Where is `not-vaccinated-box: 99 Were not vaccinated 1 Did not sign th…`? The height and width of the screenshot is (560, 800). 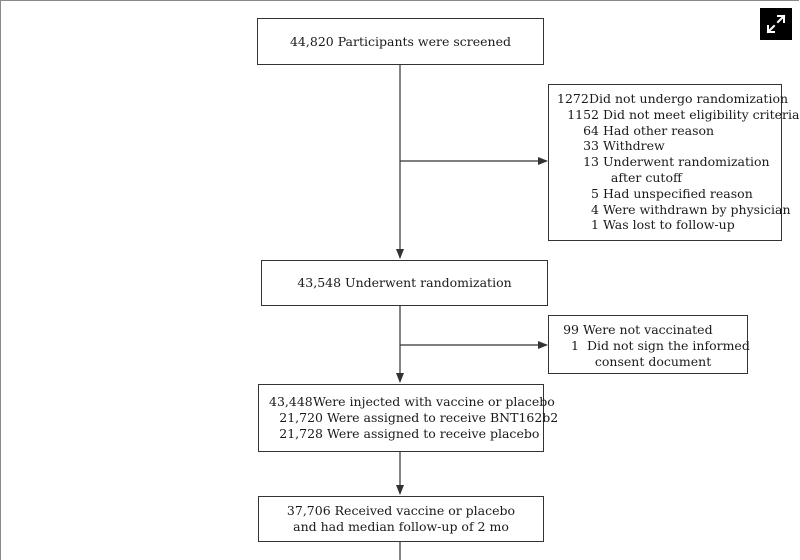
not-vaccinated-box: 99 Were not vaccinated 1 Did not sign th… is located at coordinates (649, 344).